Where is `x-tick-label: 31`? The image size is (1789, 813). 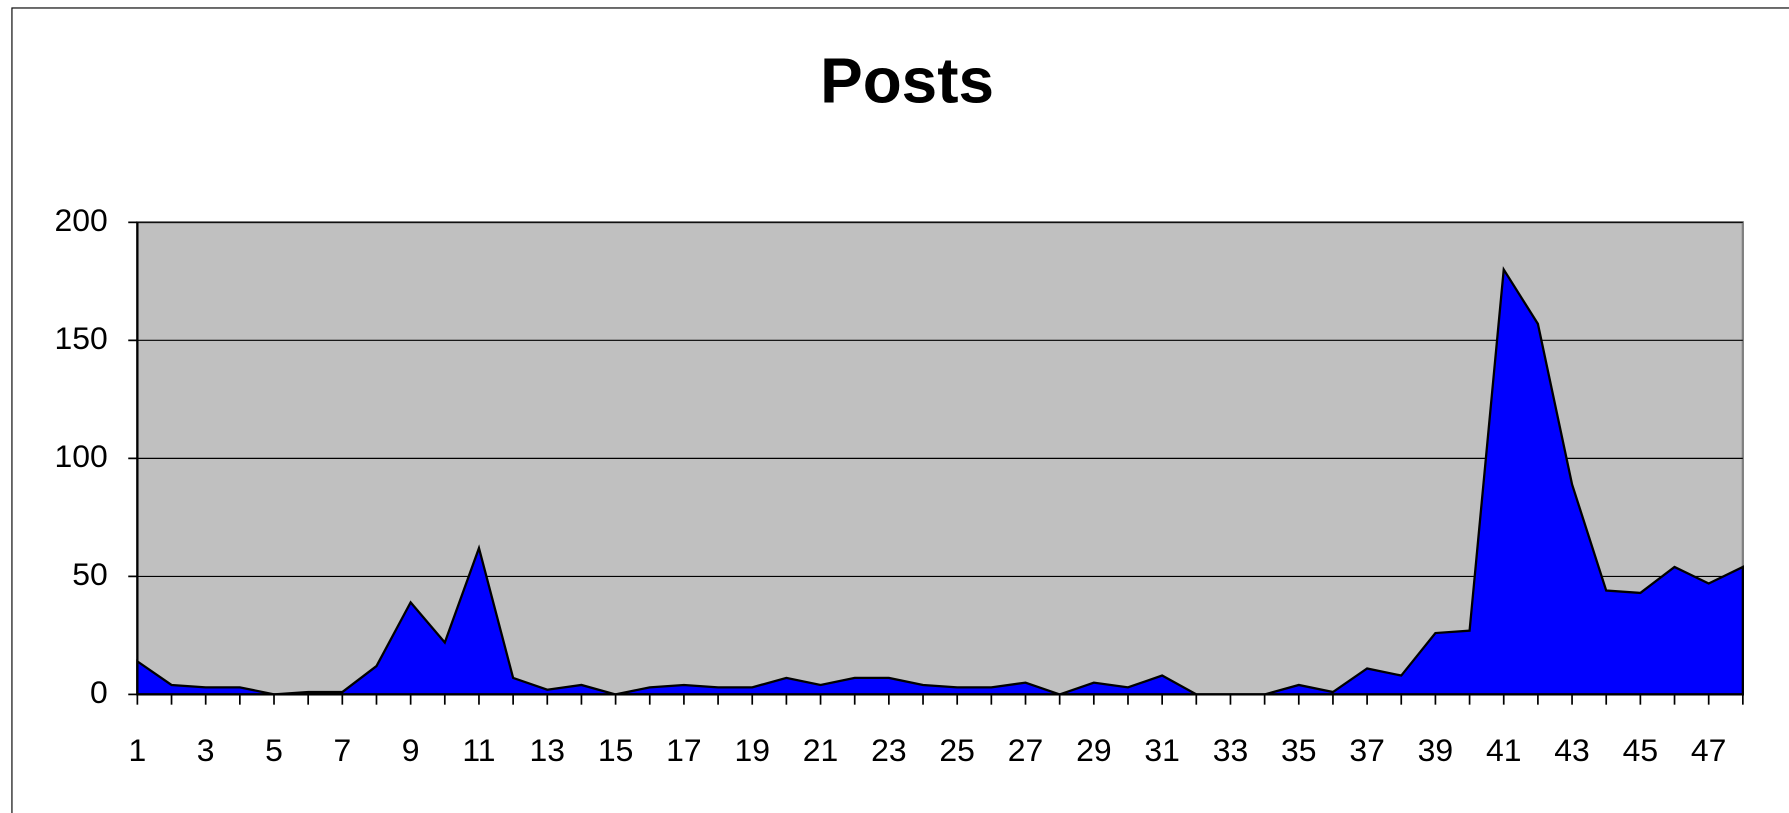 x-tick-label: 31 is located at coordinates (1161, 750).